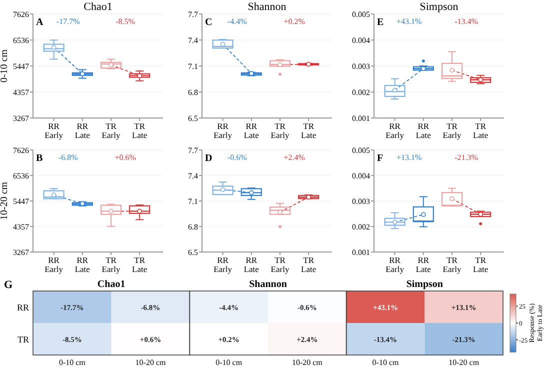 The height and width of the screenshot is (371, 550). What do you see at coordinates (466, 157) in the screenshot?
I see `annotation: -21.3%` at bounding box center [466, 157].